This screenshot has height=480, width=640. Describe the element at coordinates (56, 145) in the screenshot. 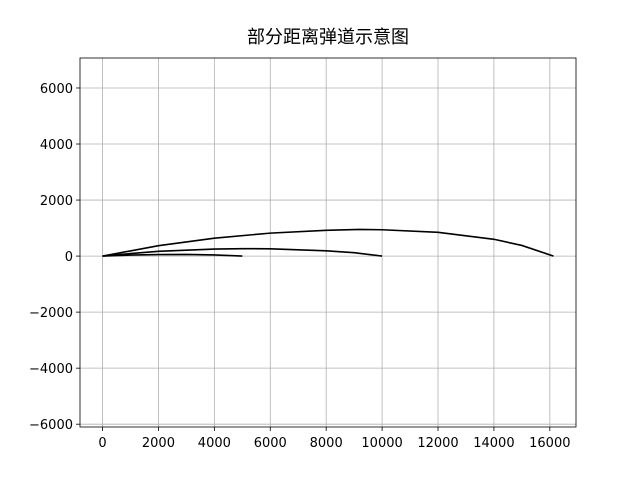

I see `y-tick-label: 4000` at that location.